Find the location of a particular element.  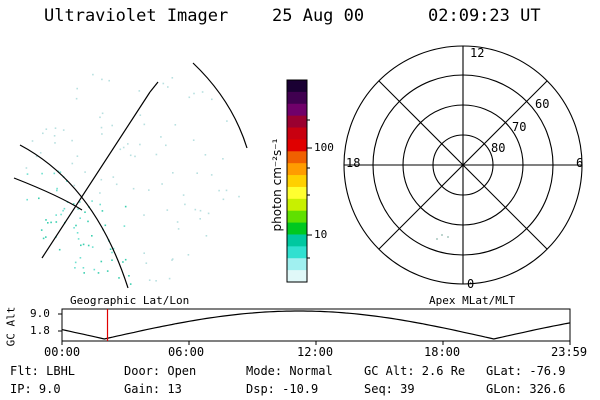

meridian-line-ext is located at coordinates (154, 87).